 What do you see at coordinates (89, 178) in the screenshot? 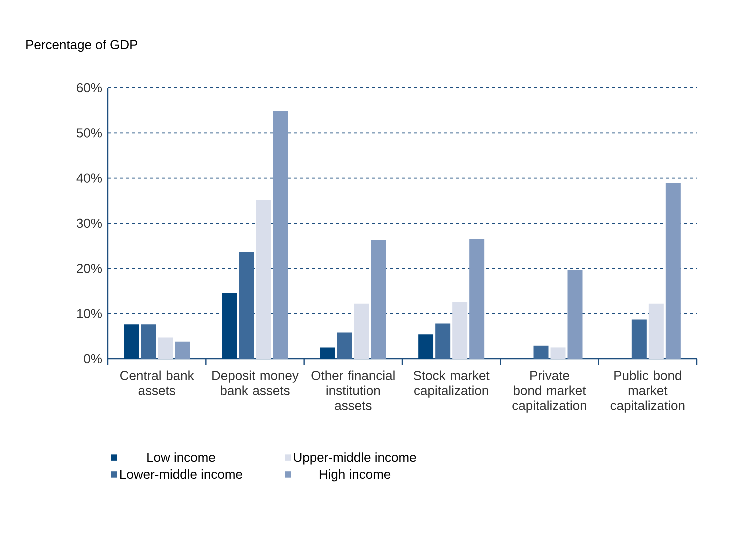
I see `y-tick-label: 40%` at bounding box center [89, 178].